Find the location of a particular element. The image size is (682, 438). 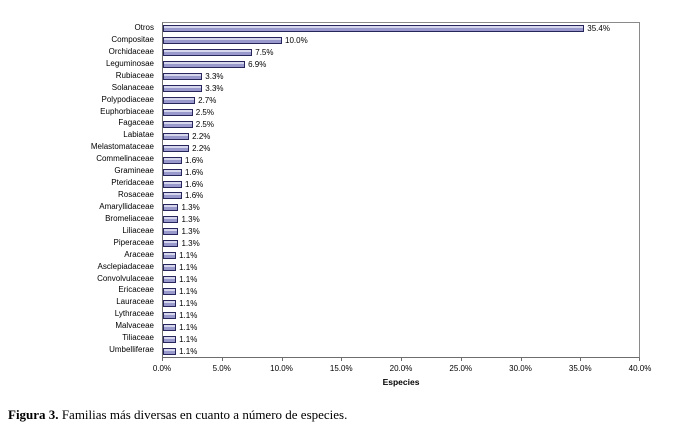

bar-lythraceae is located at coordinates (170, 315).